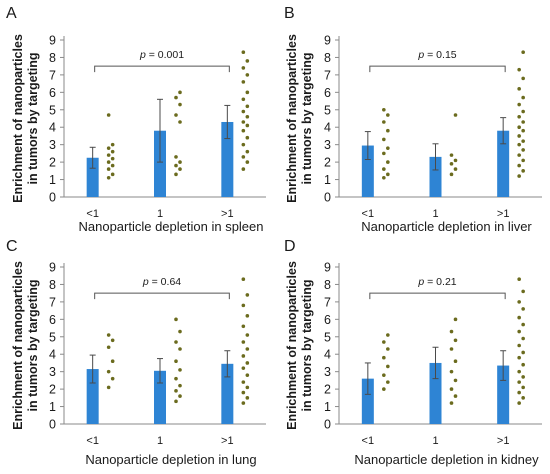  Describe the element at coordinates (446, 226) in the screenshot. I see `x-axis-label: Nanoparticle depletion in liver` at that location.